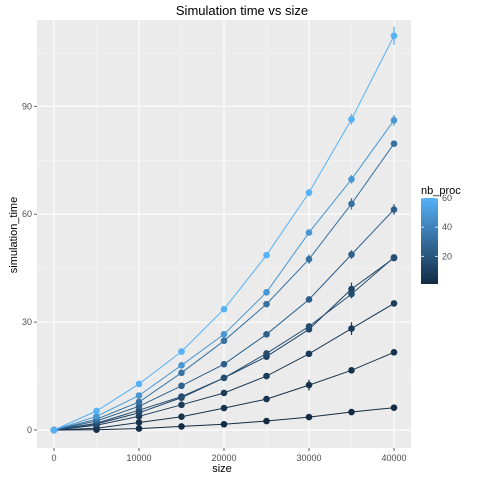 The width and height of the screenshot is (480, 480). I want to click on x-tick-label: 30000, so click(308, 458).